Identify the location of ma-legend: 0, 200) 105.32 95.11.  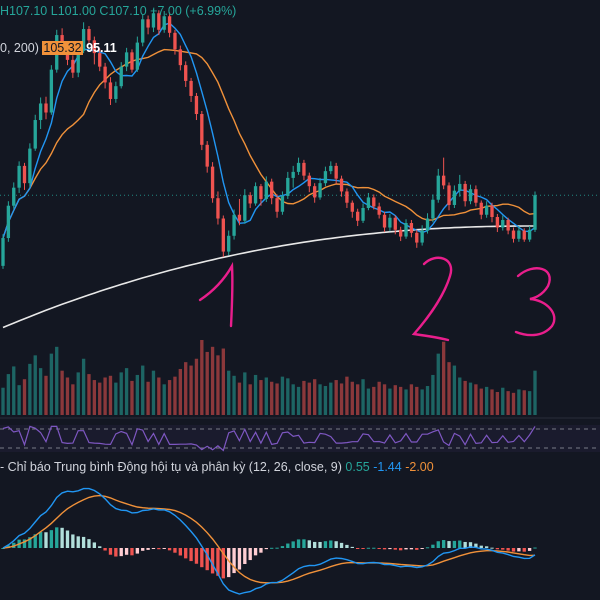
(58, 48).